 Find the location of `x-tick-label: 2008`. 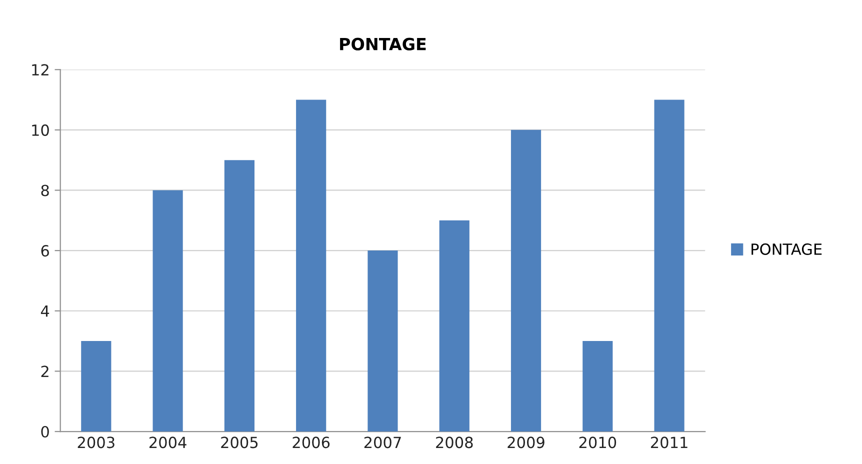

x-tick-label: 2008 is located at coordinates (454, 442).